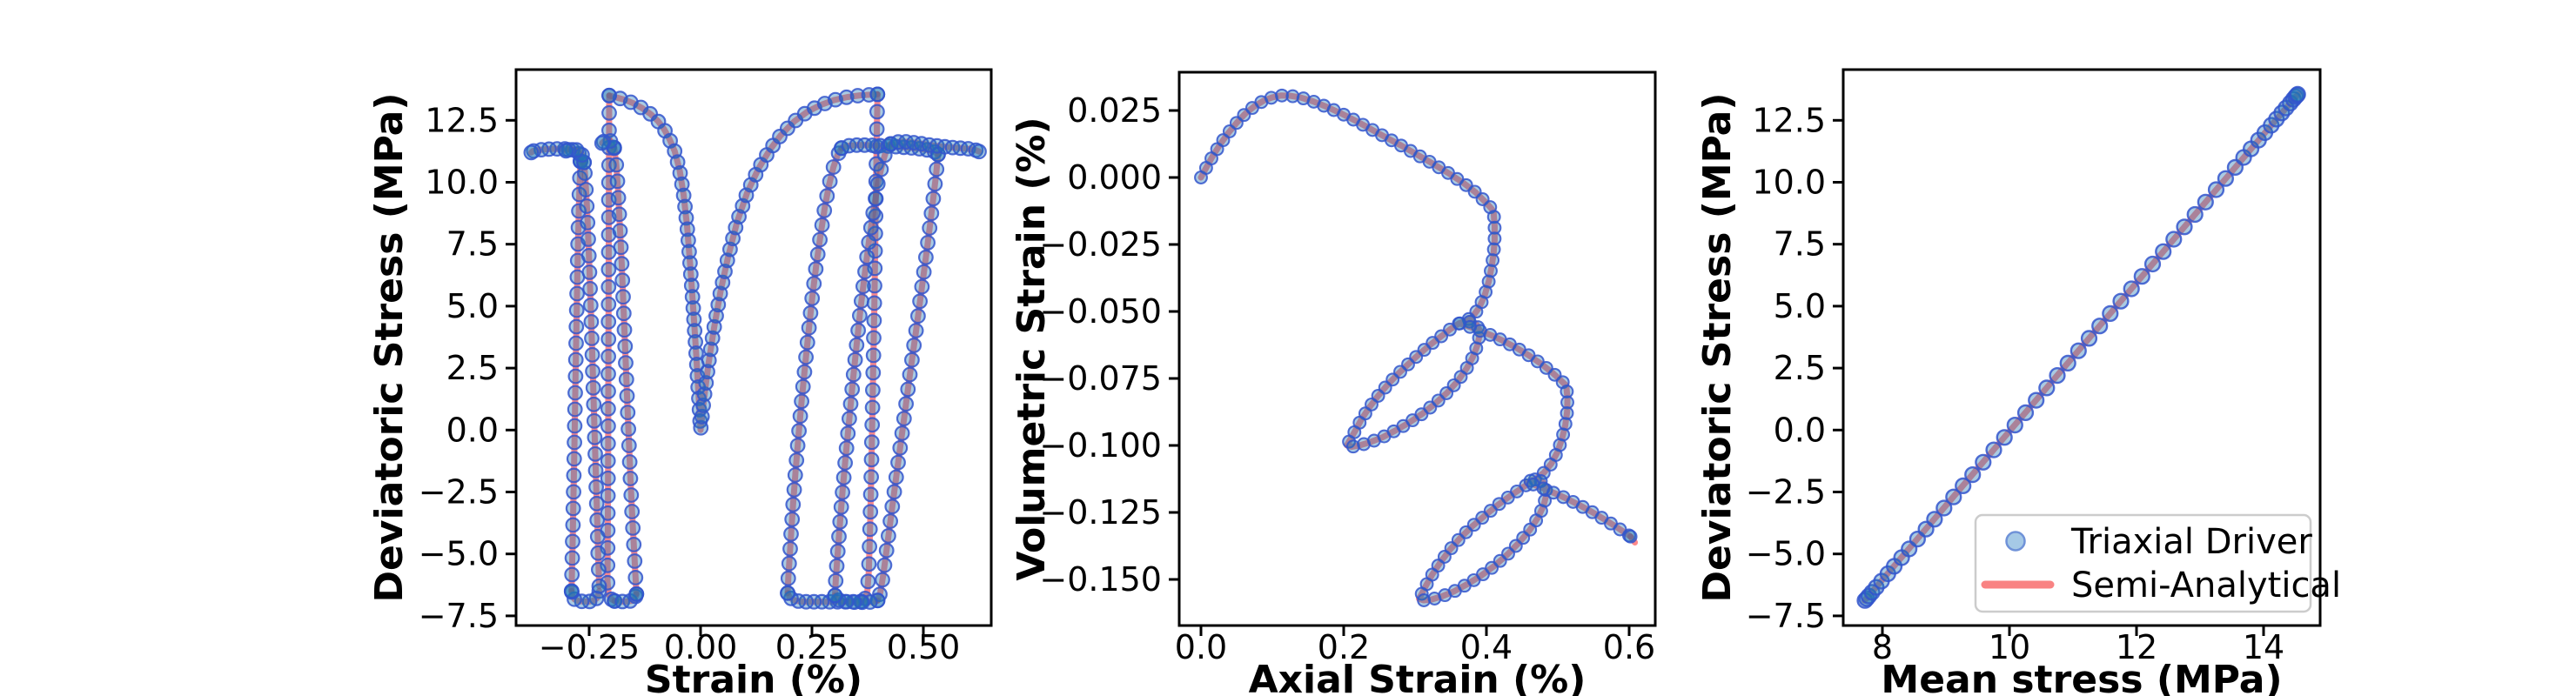 This screenshot has height=696, width=2576. What do you see at coordinates (591, 374) in the screenshot?
I see `line-segment` at bounding box center [591, 374].